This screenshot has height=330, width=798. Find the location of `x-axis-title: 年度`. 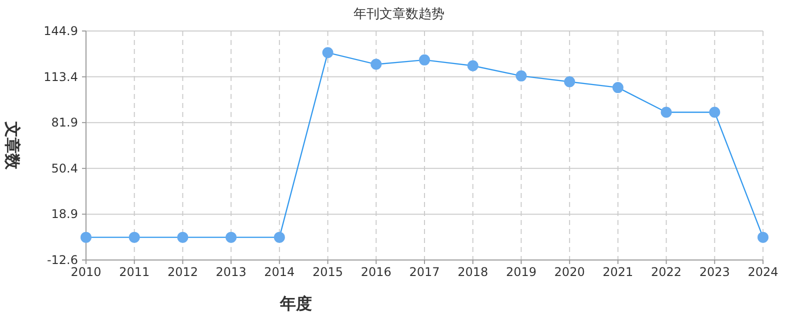

x-axis-title: 年度 is located at coordinates (295, 303).